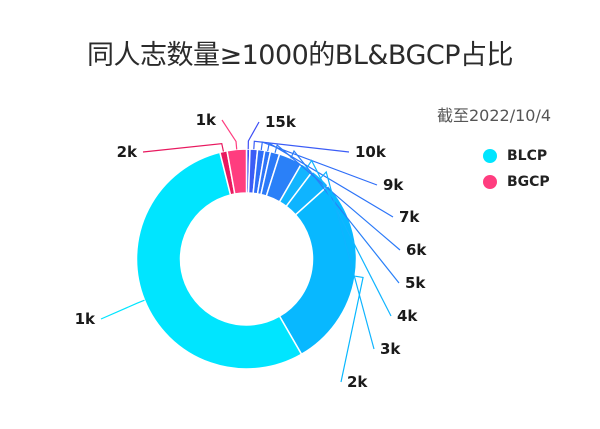 The height and width of the screenshot is (429, 600). What do you see at coordinates (415, 283) in the screenshot?
I see `slice-label: 5k` at bounding box center [415, 283].